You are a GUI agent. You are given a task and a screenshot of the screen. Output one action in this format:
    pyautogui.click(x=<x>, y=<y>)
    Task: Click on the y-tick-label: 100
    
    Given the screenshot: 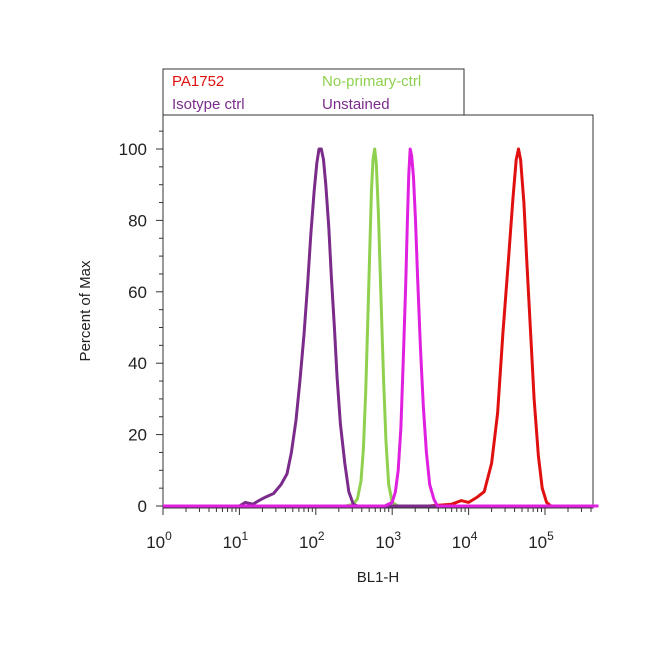 What is the action you would take?
    pyautogui.click(x=133, y=149)
    